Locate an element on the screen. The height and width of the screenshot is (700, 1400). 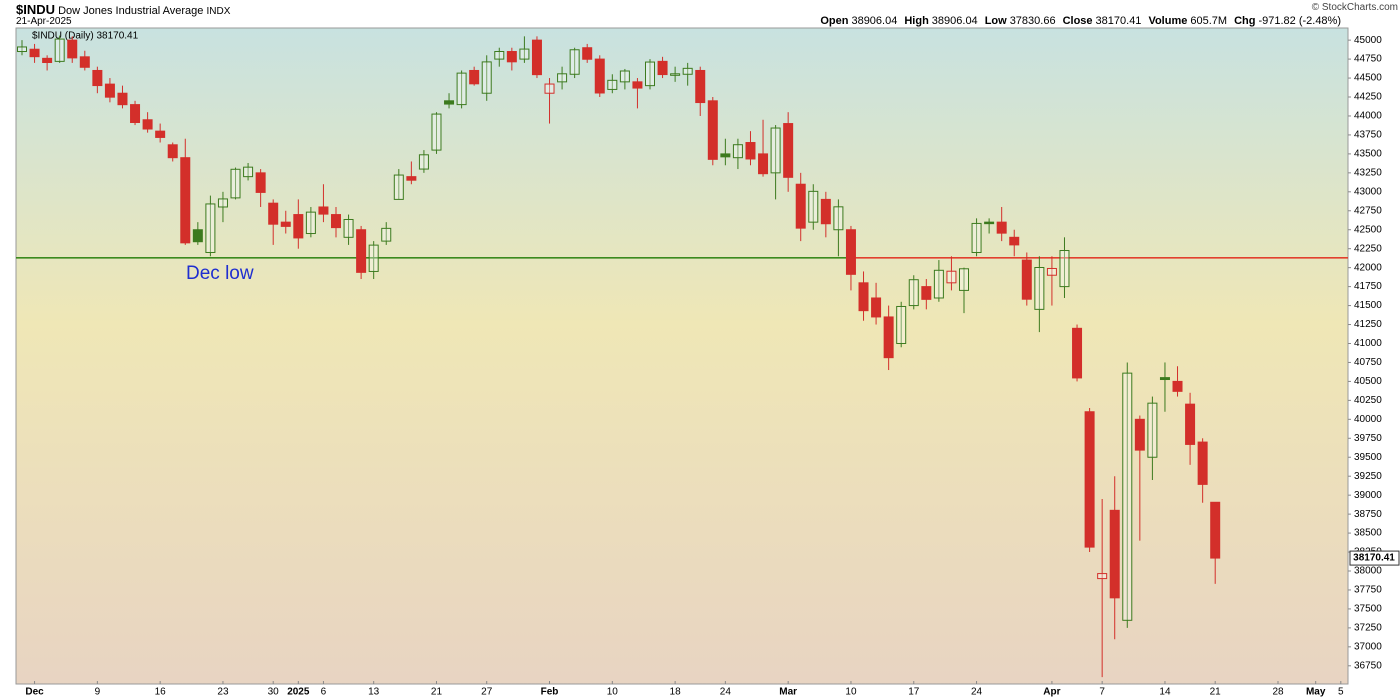
y-tick-label: 37250 is located at coordinates (1368, 628).